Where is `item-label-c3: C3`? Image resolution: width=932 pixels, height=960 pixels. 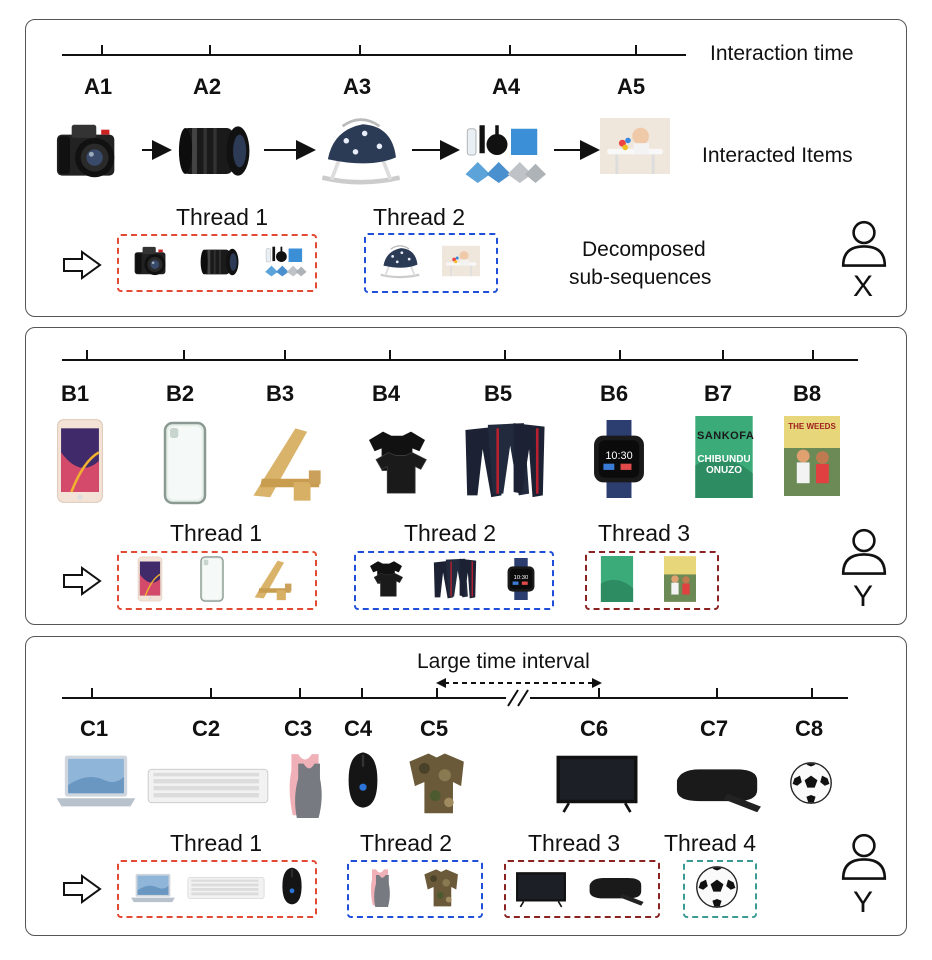
item-label-c3: C3 is located at coordinates (298, 728).